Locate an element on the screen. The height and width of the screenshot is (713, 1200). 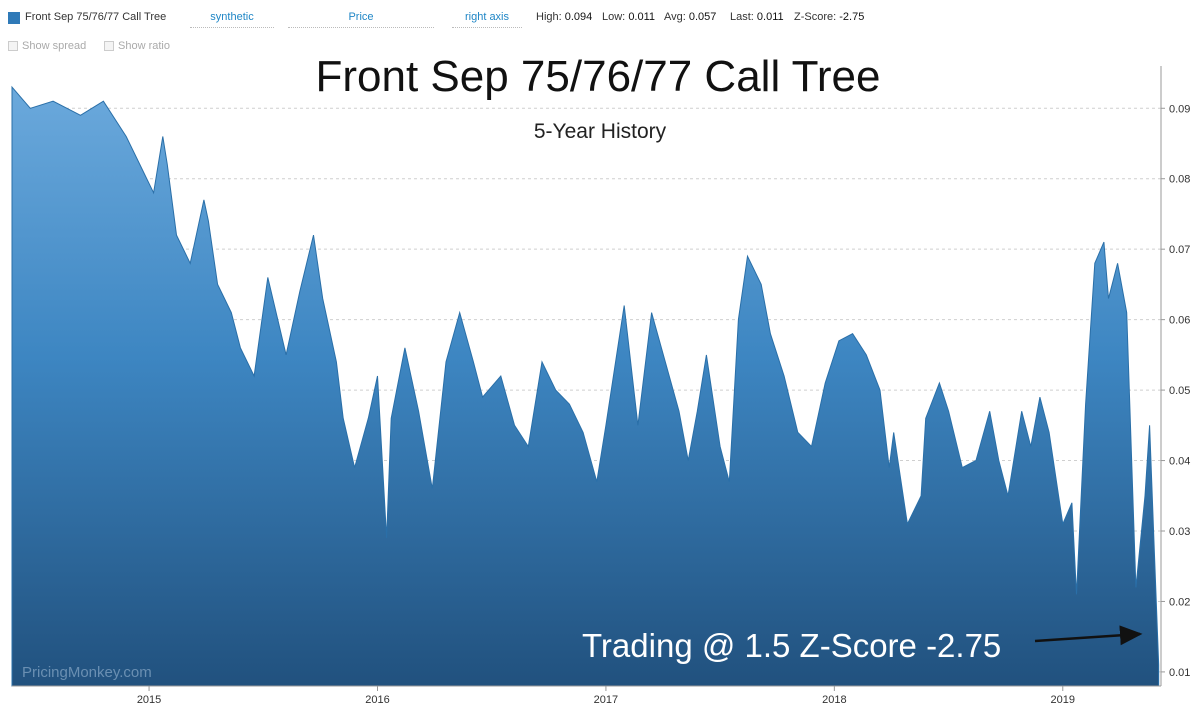
x-tick-label: 2015 is located at coordinates (149, 700).